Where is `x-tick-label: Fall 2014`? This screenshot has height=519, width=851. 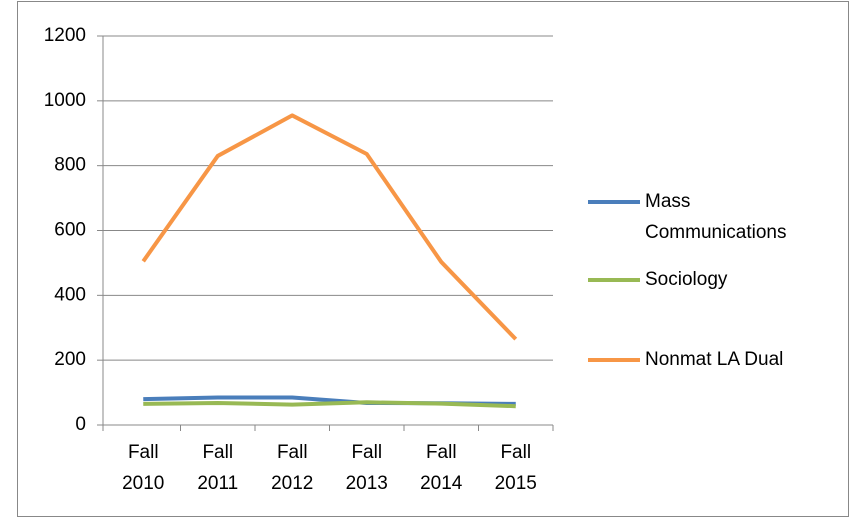 x-tick-label: Fall 2014 is located at coordinates (441, 468).